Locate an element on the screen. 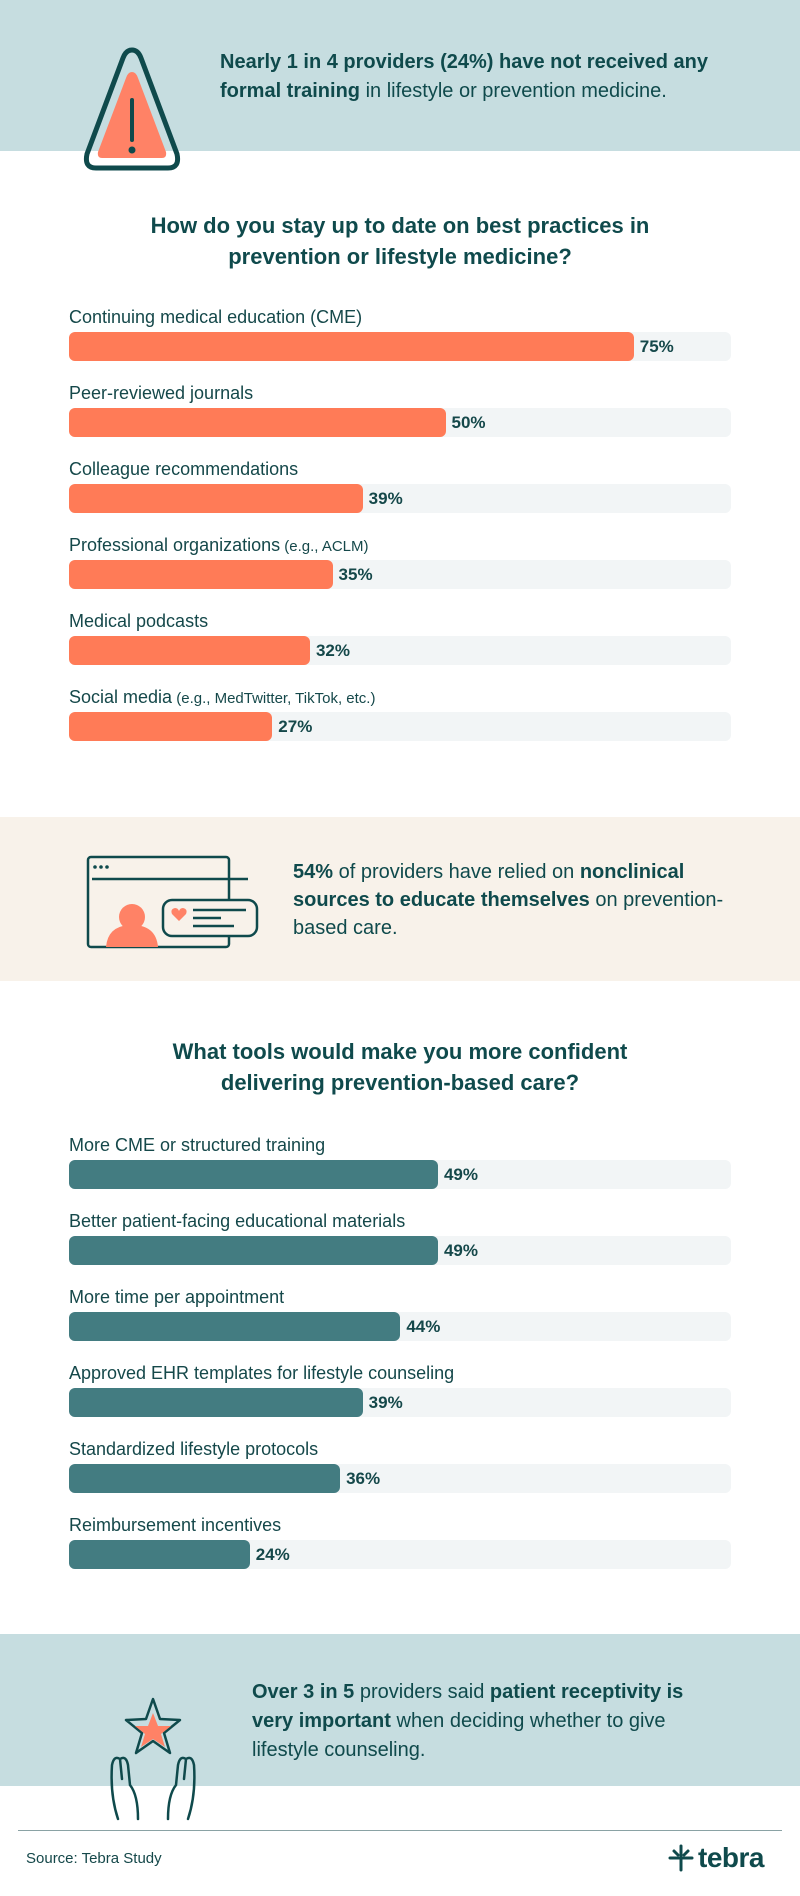 The height and width of the screenshot is (1896, 800). bar-row: Continuing medical education (CME) 75% is located at coordinates (400, 344).